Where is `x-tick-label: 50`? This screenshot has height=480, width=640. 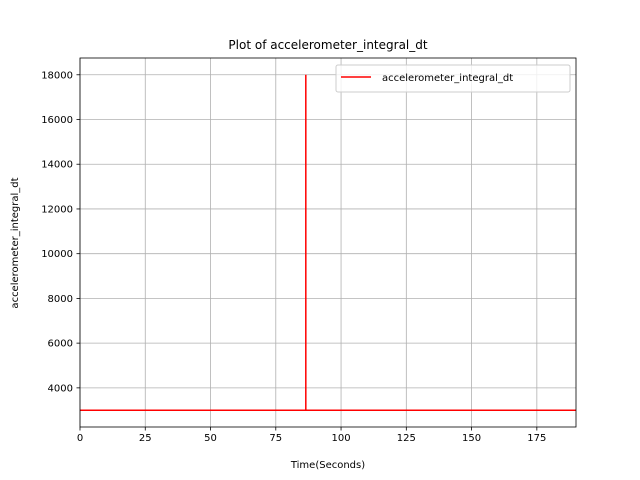
x-tick-label: 50 is located at coordinates (210, 438).